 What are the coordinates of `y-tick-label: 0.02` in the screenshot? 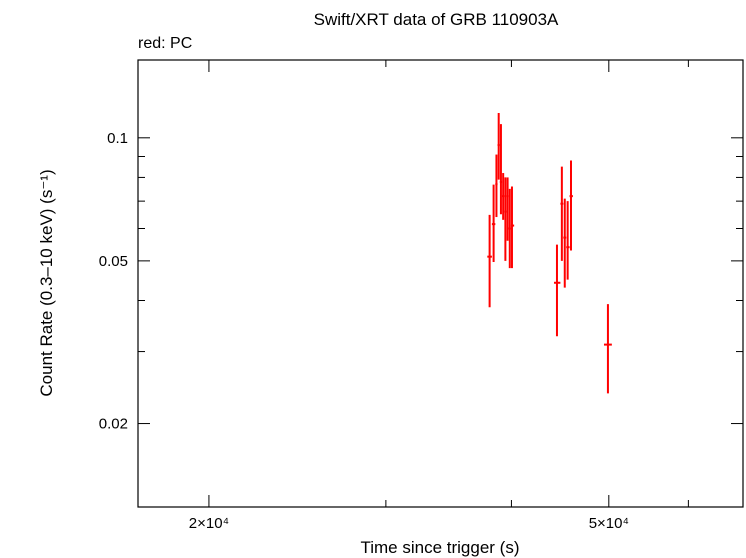 It's located at (113, 424).